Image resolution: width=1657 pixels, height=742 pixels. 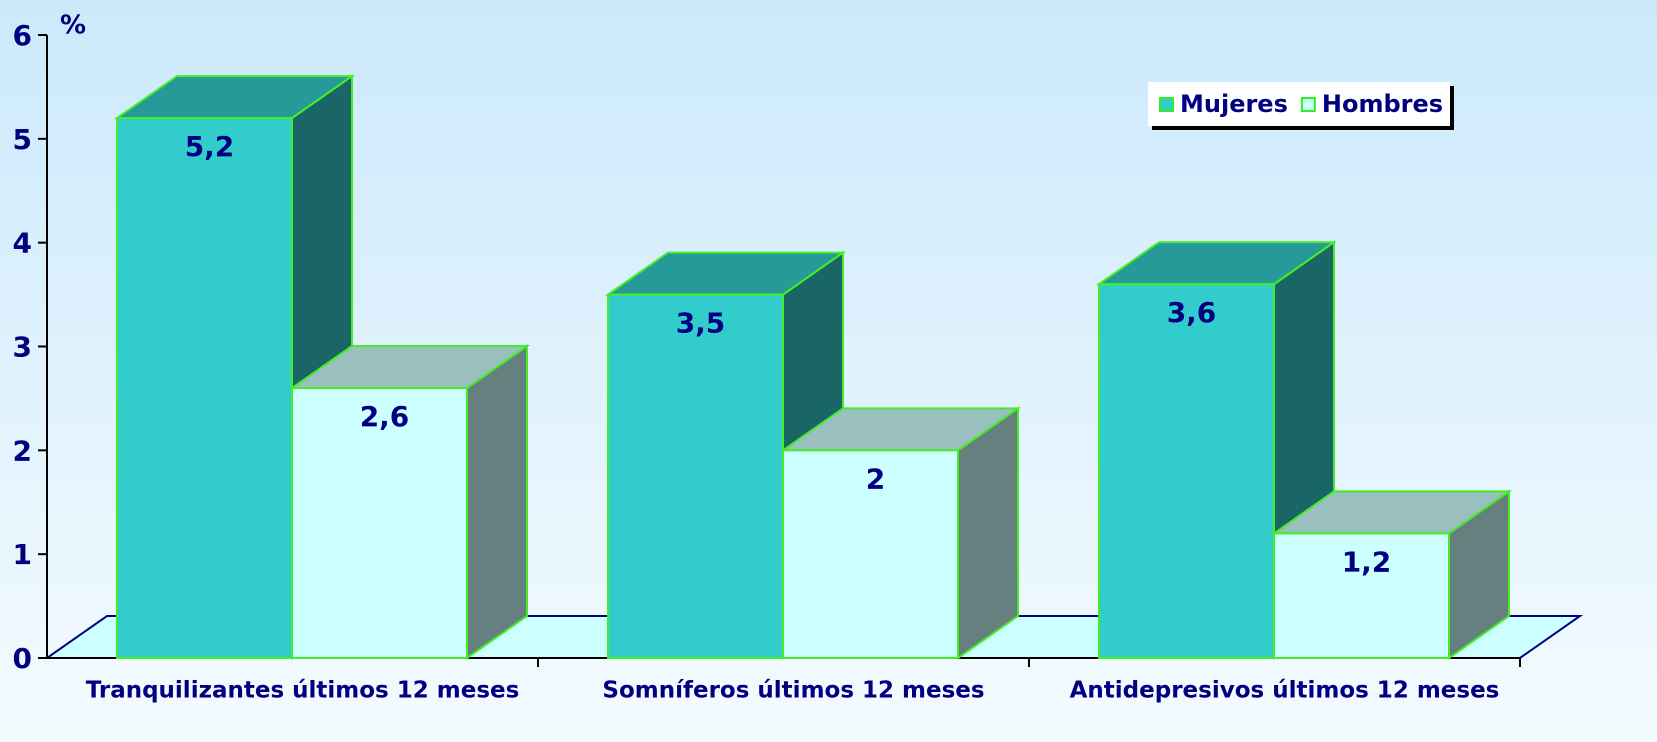 I want to click on legend-label: Hombres, so click(x=1382, y=104).